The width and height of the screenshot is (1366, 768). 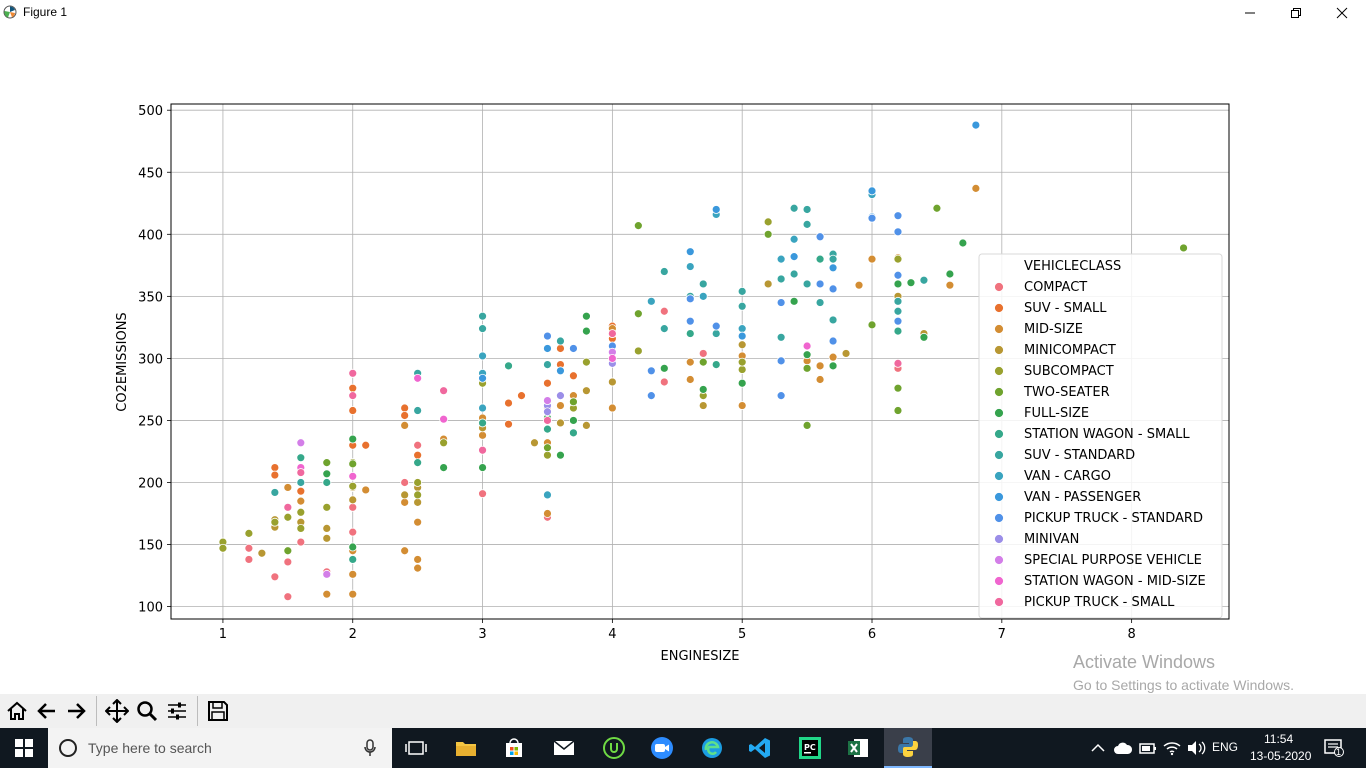 What do you see at coordinates (1342, 13) in the screenshot?
I see `close-button` at bounding box center [1342, 13].